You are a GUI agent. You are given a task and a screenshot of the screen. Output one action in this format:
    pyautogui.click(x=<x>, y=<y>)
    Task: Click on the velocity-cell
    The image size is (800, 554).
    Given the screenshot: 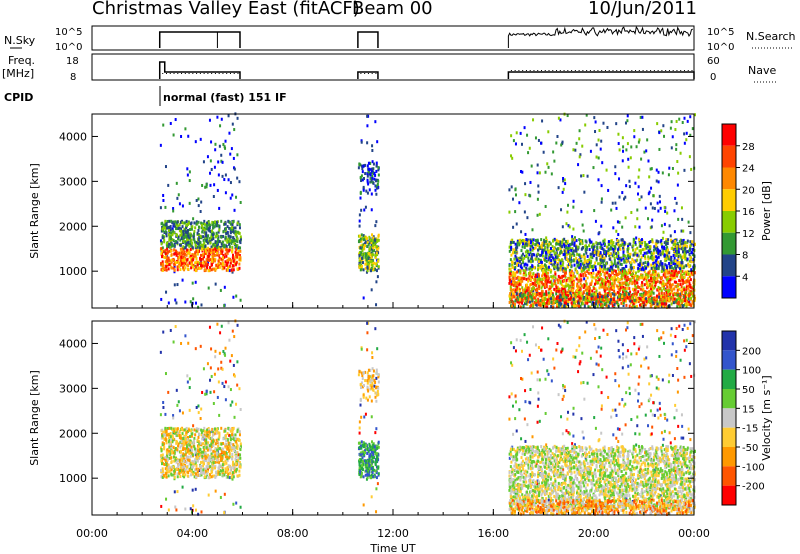 What is the action you would take?
    pyautogui.click(x=187, y=382)
    